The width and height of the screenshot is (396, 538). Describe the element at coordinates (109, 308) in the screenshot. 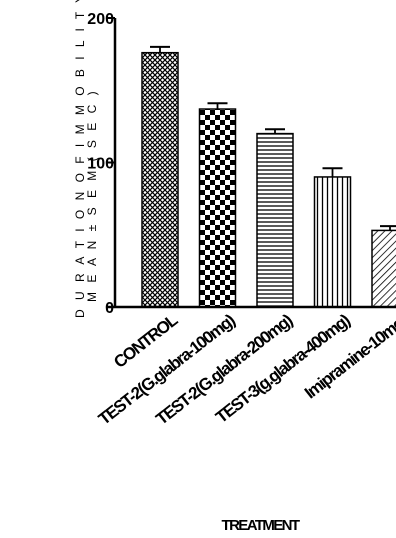

I see `y-tick-label-1: 0` at that location.